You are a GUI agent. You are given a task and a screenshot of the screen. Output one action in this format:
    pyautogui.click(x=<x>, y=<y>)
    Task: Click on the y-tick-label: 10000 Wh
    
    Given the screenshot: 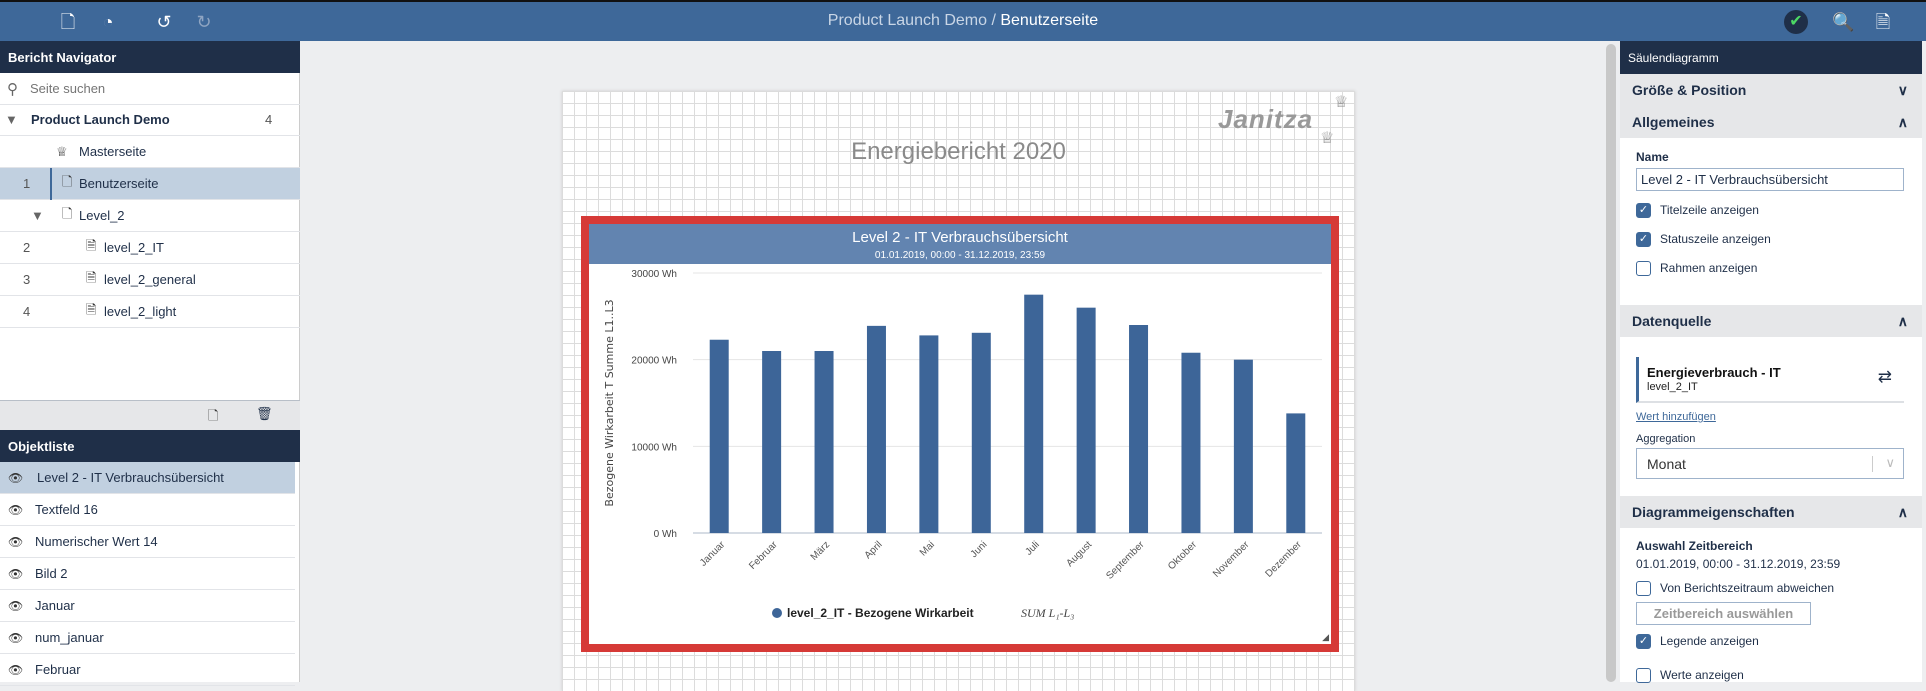 What is the action you would take?
    pyautogui.click(x=654, y=447)
    